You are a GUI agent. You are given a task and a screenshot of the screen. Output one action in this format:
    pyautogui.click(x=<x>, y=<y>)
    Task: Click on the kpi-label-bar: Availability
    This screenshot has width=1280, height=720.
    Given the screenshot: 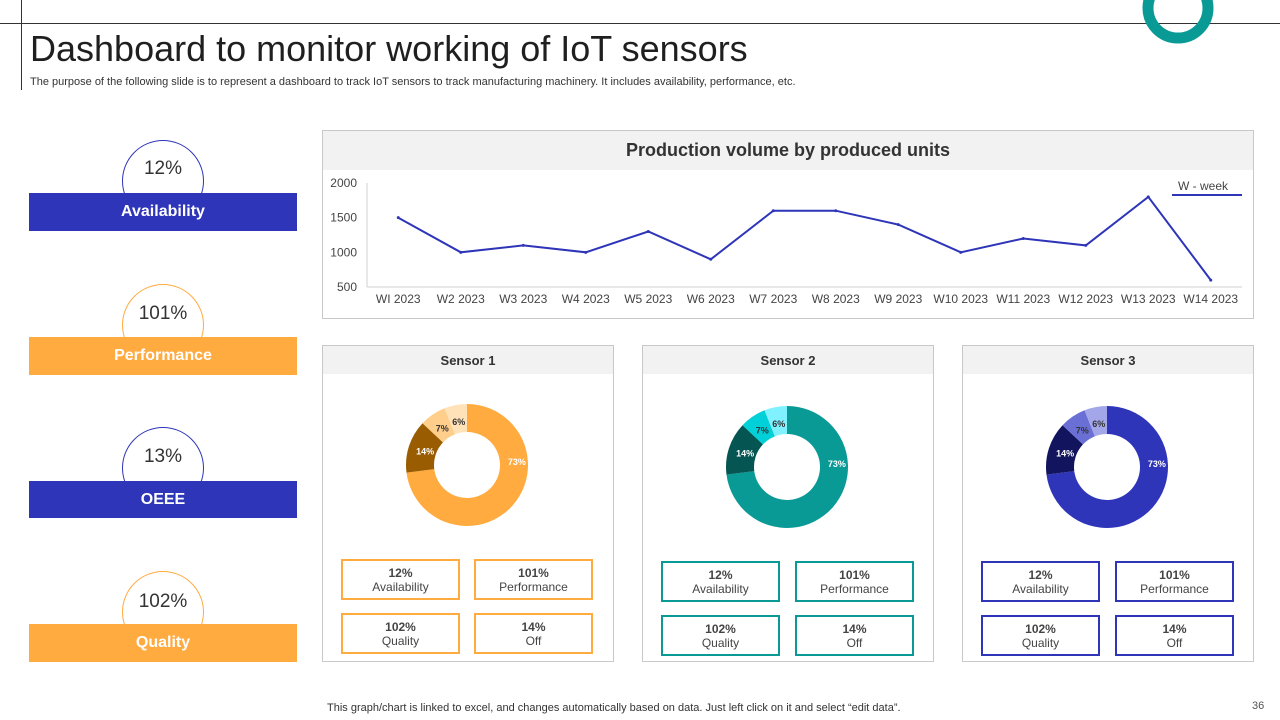 What is the action you would take?
    pyautogui.click(x=163, y=212)
    